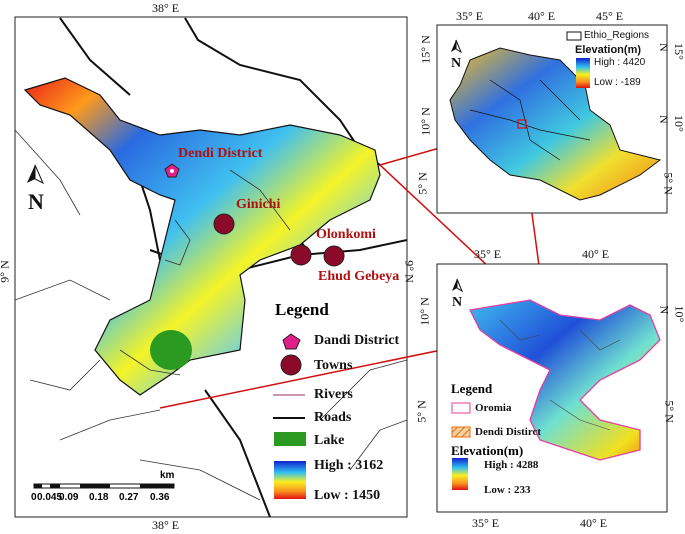 The width and height of the screenshot is (685, 534). What do you see at coordinates (302, 309) in the screenshot?
I see `main-legend-title: Legend` at bounding box center [302, 309].